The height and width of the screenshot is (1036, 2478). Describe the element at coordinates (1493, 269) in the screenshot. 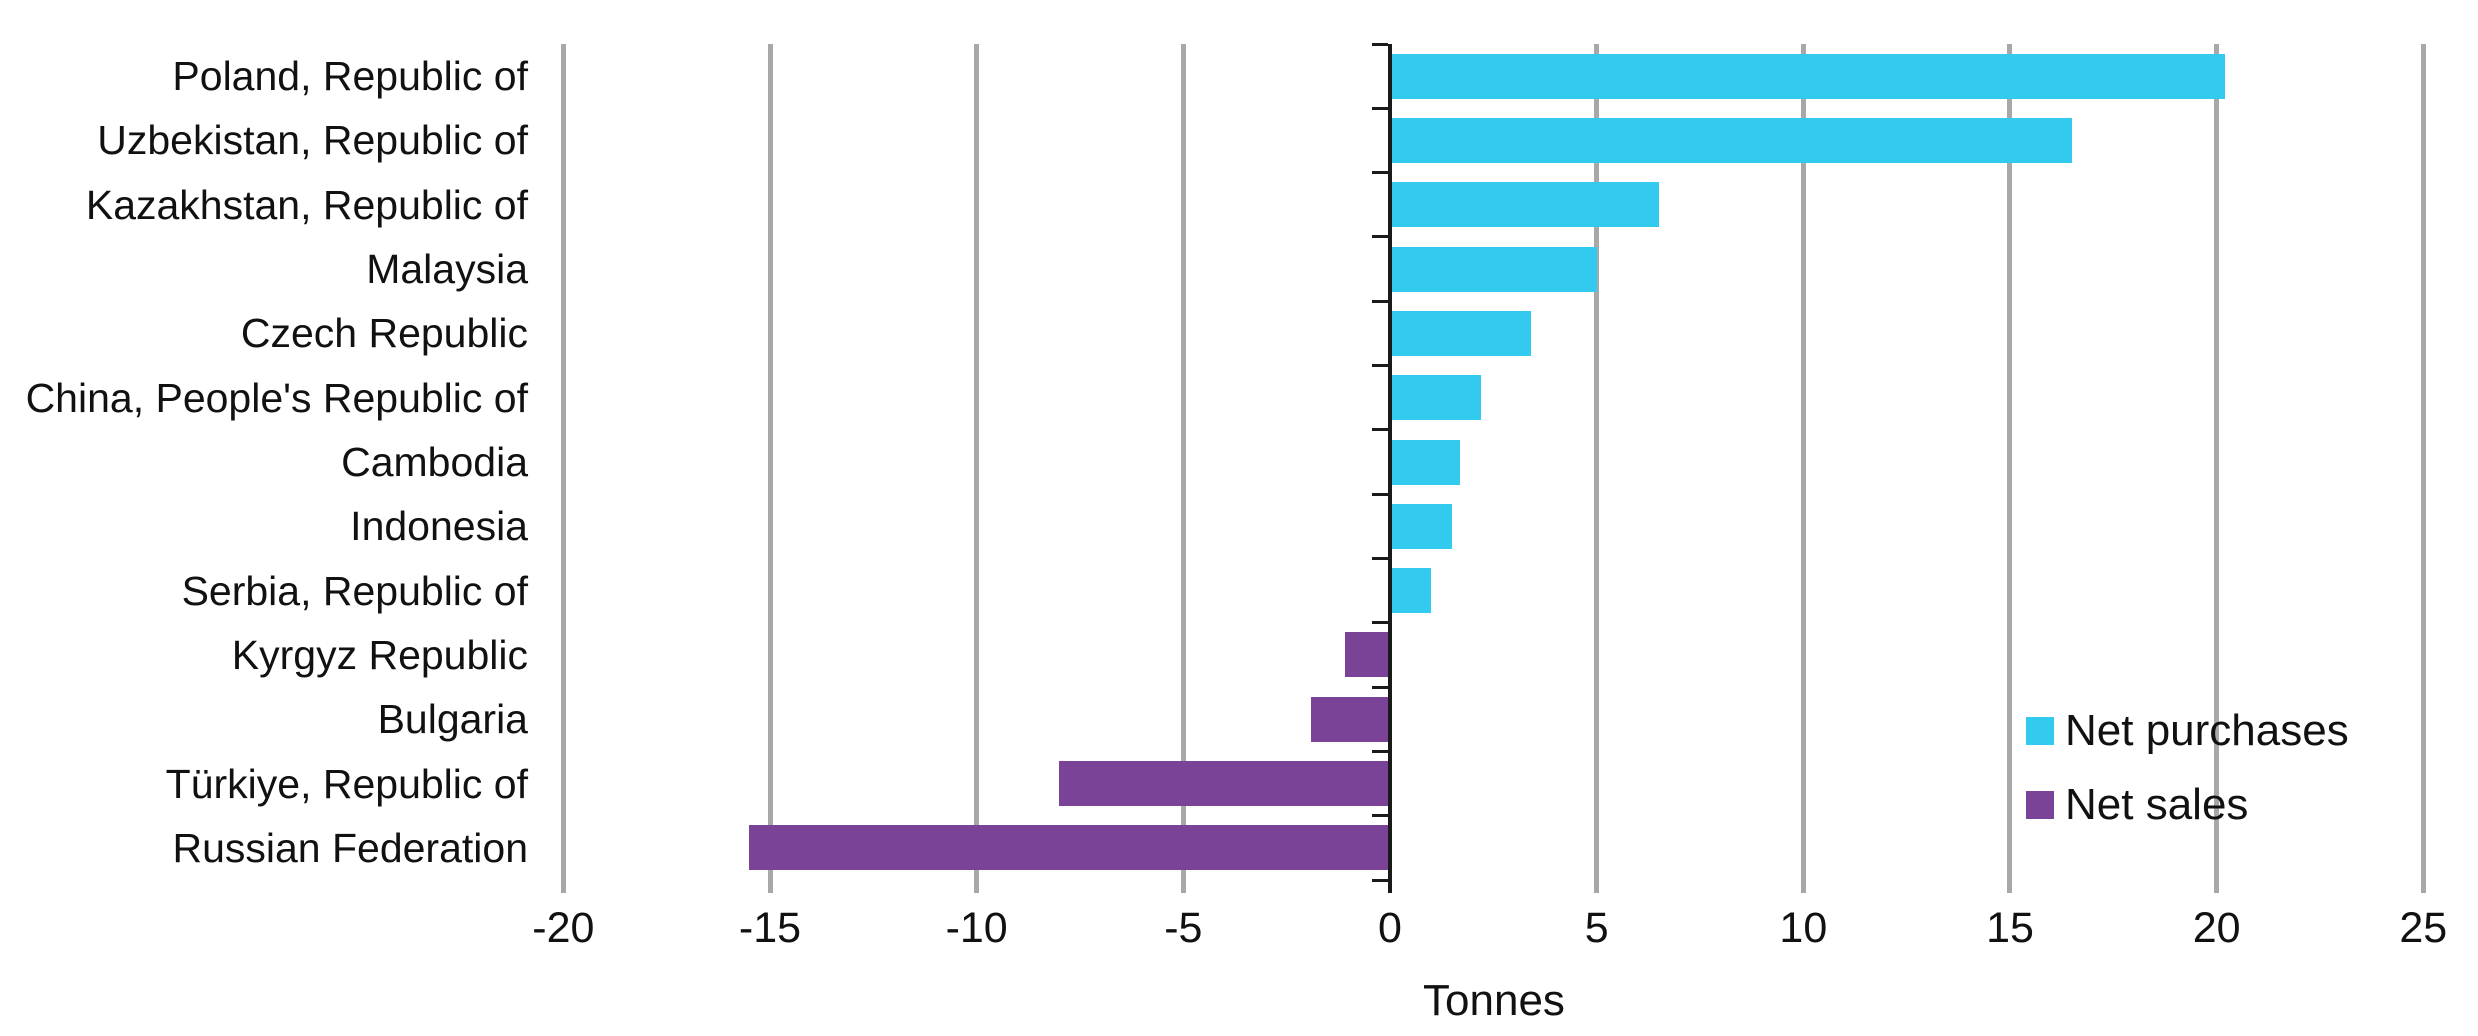

I see `bar-malaysia` at that location.